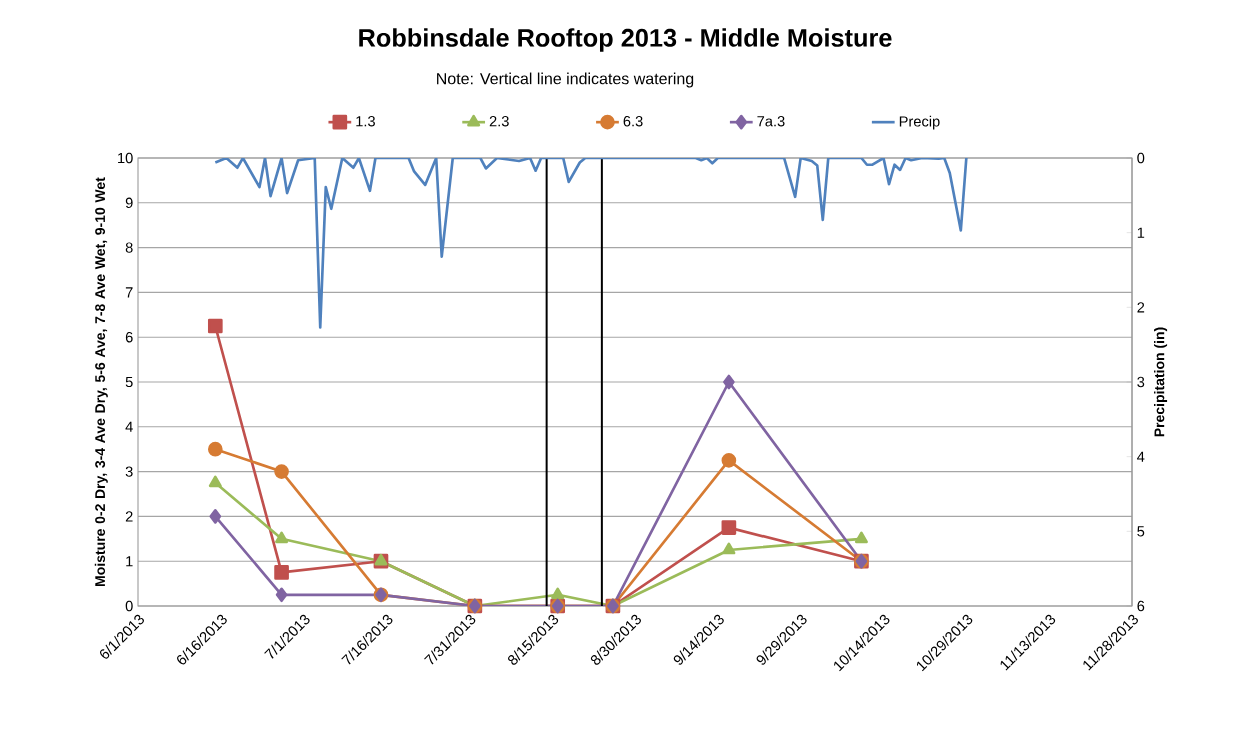  What do you see at coordinates (129, 337) in the screenshot?
I see `y-tick-label: 6` at bounding box center [129, 337].